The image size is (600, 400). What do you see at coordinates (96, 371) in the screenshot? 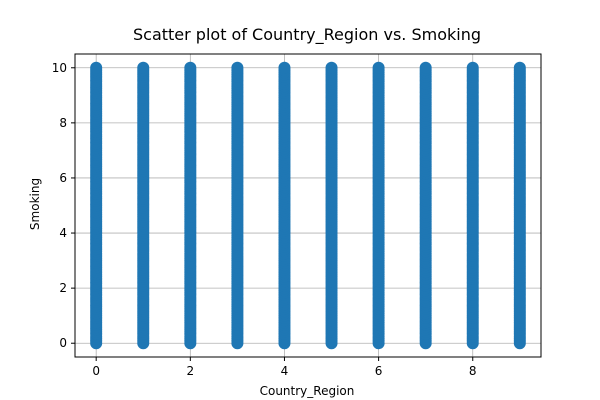
I see `x-tick-label: 0` at bounding box center [96, 371].